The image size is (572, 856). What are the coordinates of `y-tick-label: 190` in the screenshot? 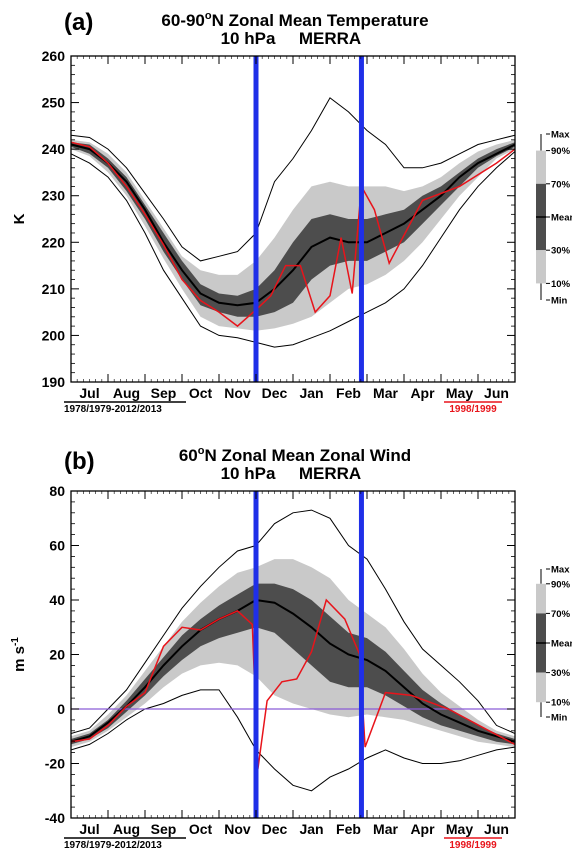 It's located at (54, 382).